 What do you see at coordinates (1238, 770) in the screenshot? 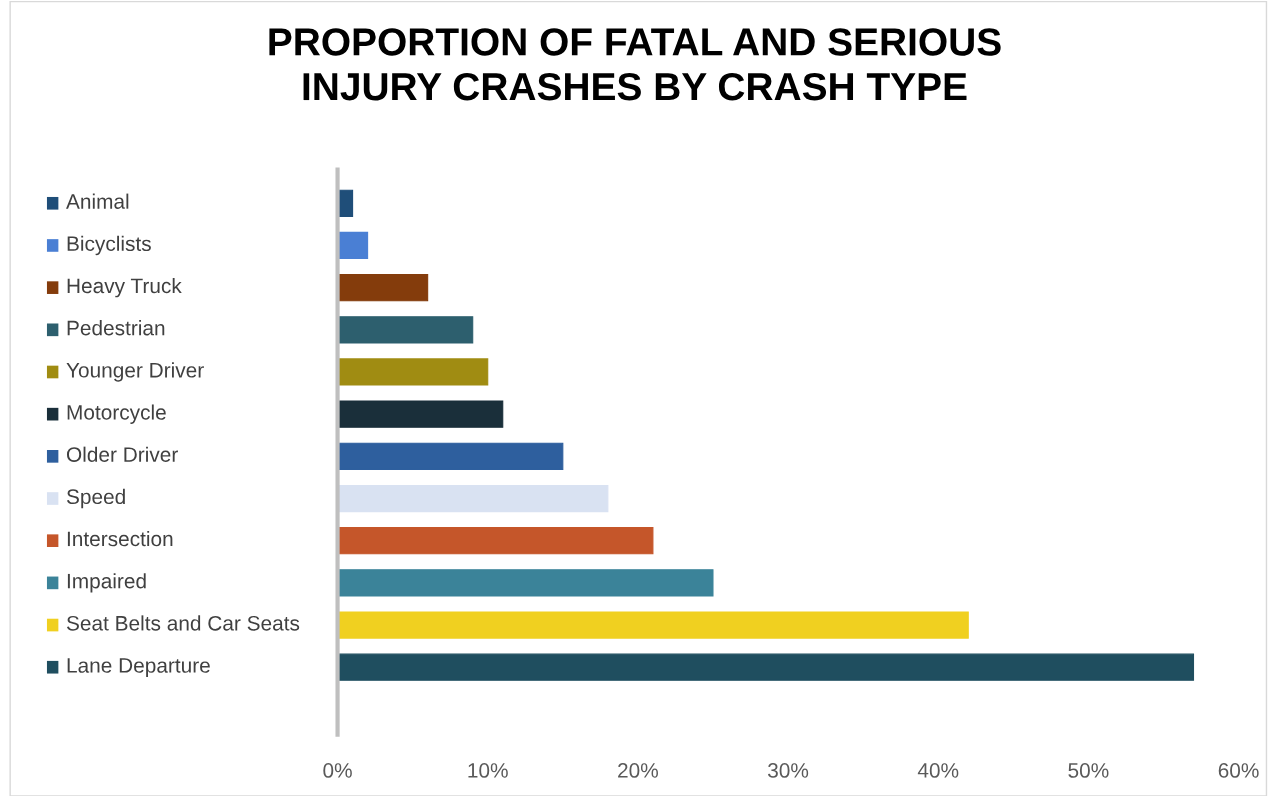
I see `x-tick-label: 60%` at bounding box center [1238, 770].